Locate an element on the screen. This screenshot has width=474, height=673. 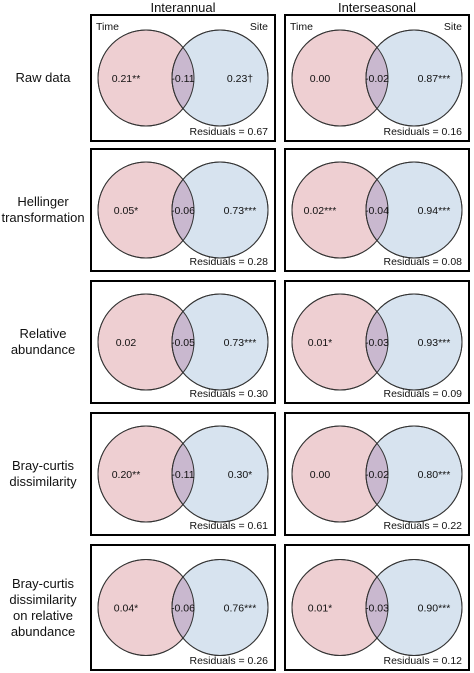
site-value: 0.76*** is located at coordinates (240, 609).